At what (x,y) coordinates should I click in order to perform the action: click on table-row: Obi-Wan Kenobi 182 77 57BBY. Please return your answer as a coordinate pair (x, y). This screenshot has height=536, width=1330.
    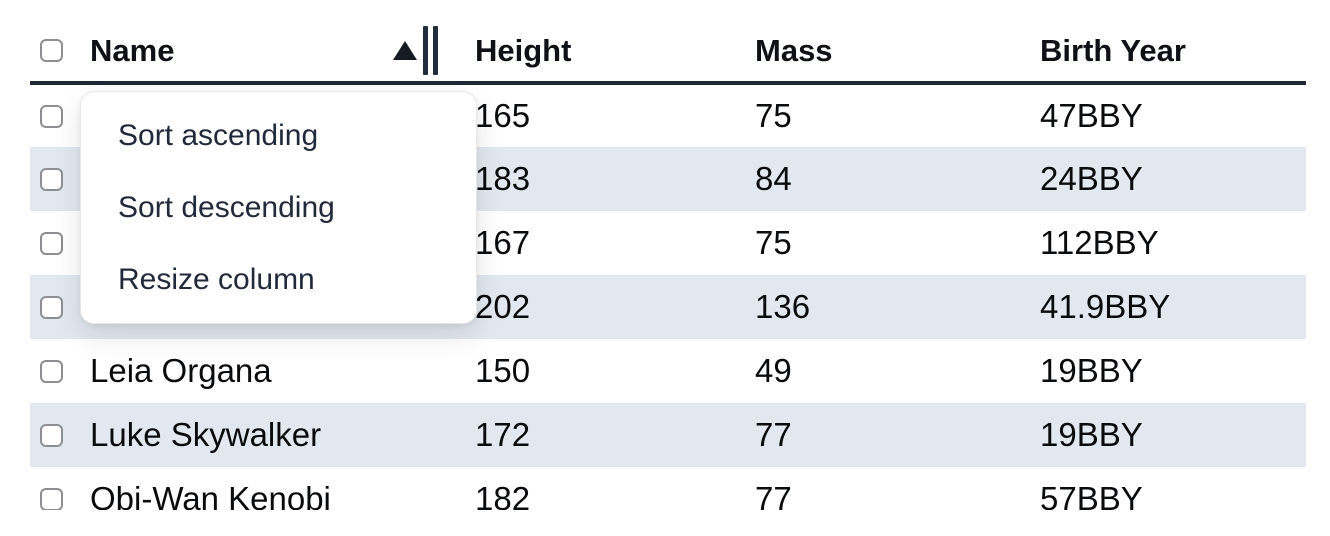
    Looking at the image, I should click on (668, 488).